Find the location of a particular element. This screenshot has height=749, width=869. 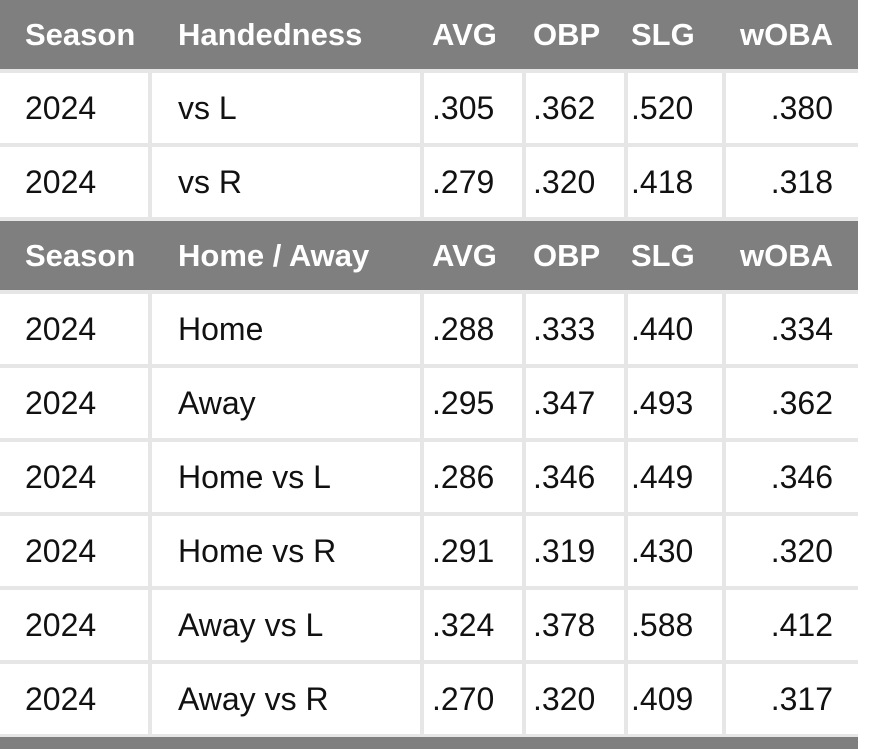

table-cell: .317 is located at coordinates (792, 699).